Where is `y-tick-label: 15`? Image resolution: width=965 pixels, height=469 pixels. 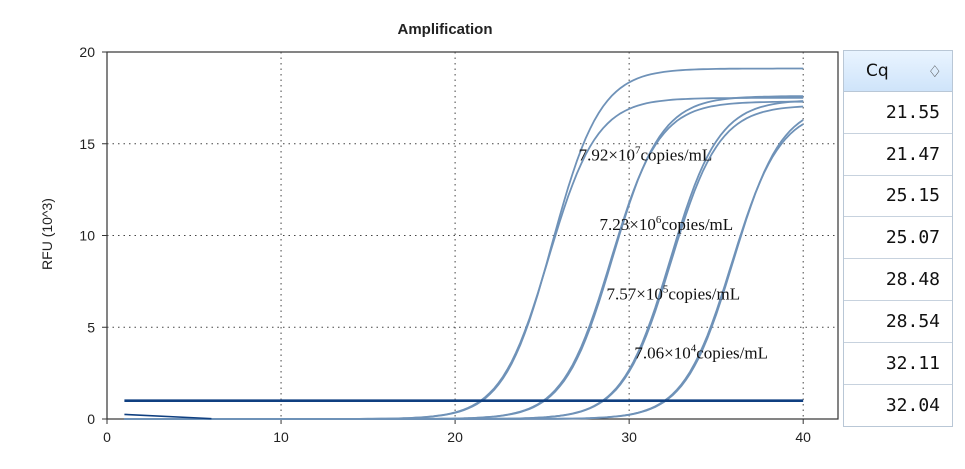
y-tick-label: 15 is located at coordinates (87, 144).